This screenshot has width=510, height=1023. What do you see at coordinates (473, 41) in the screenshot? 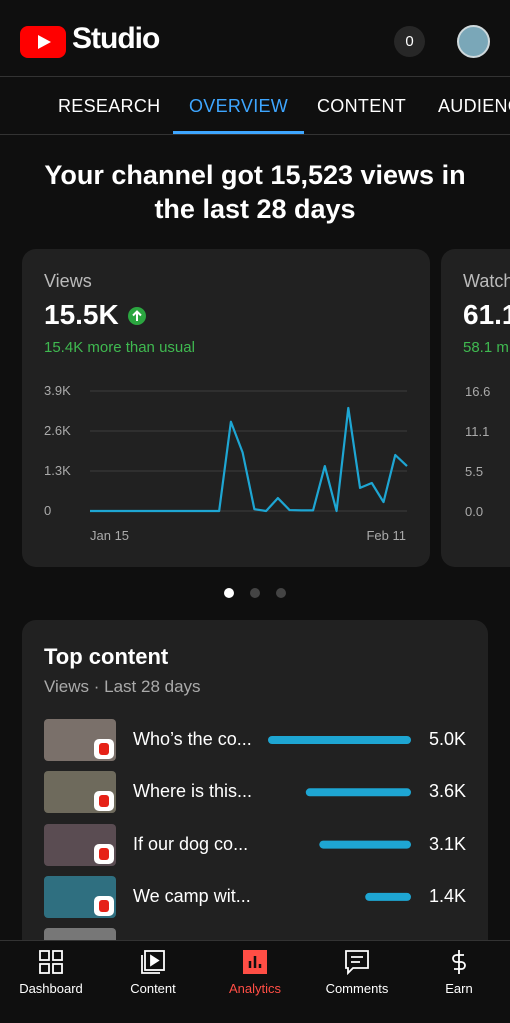
I see `avatar` at bounding box center [473, 41].